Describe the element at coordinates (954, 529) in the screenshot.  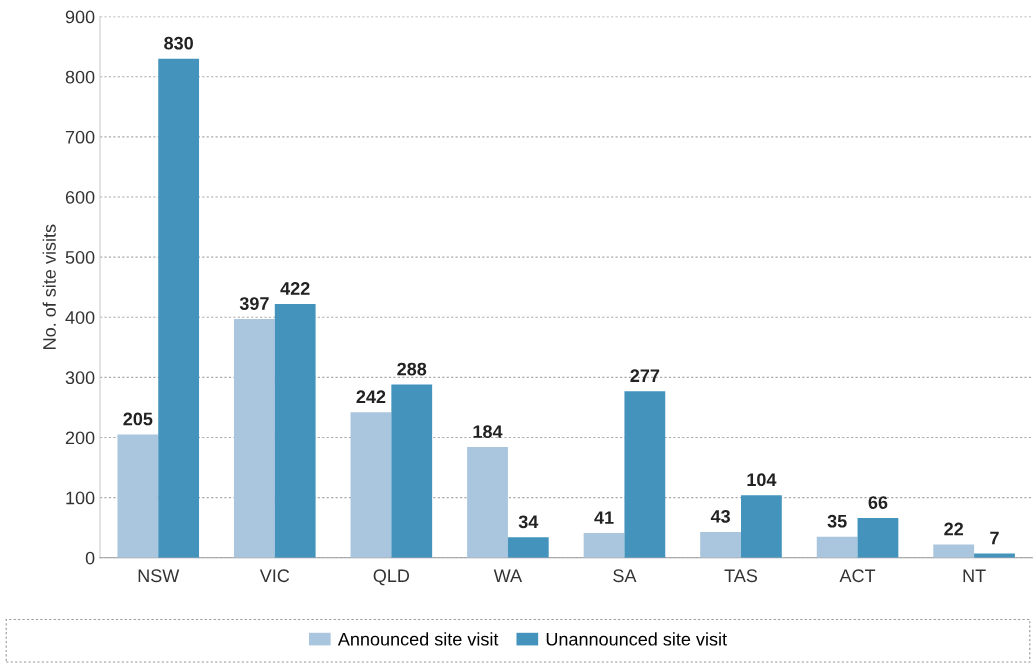
I see `data-label: 22` at that location.